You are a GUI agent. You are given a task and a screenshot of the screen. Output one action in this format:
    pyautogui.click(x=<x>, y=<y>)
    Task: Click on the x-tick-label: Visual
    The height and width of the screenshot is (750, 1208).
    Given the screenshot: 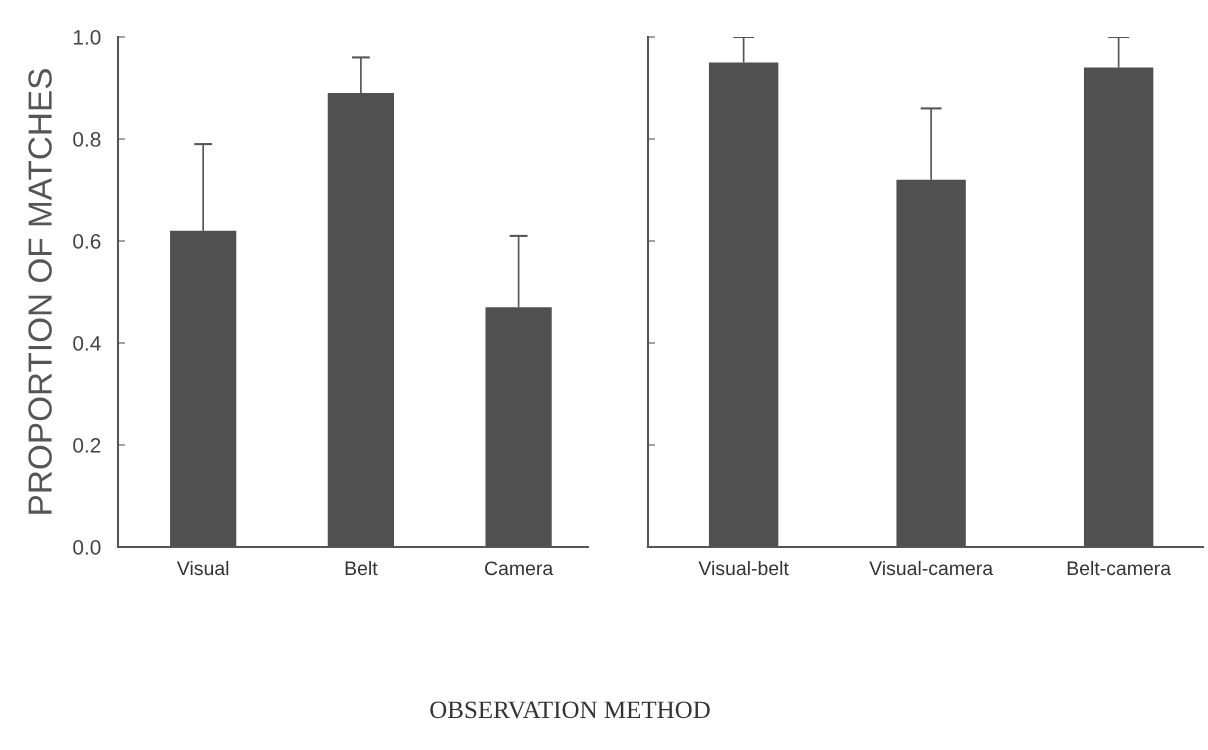 What is the action you would take?
    pyautogui.click(x=202, y=568)
    